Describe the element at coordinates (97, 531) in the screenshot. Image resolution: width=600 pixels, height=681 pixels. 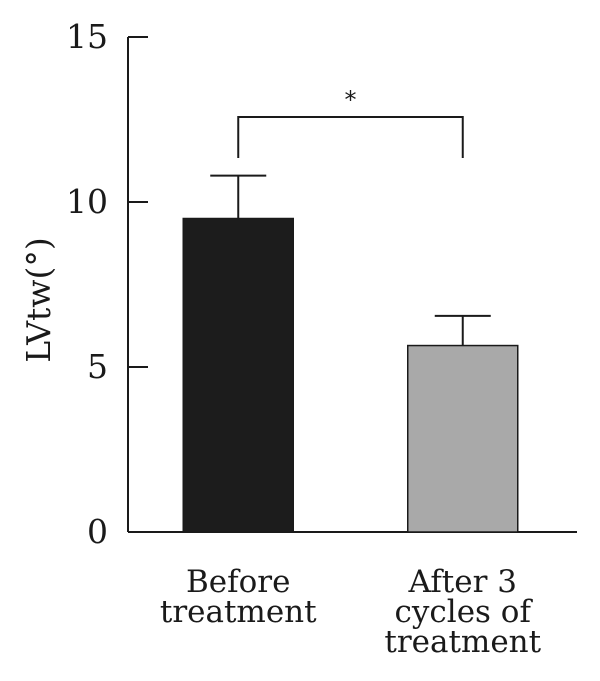
I see `y-tick-label: 0` at that location.